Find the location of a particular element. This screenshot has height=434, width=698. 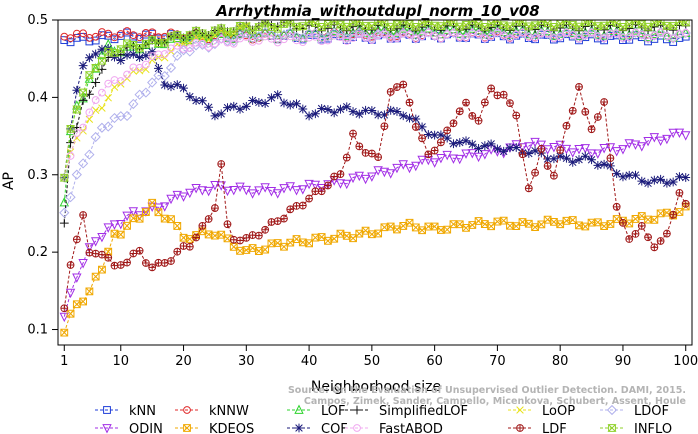

legend-item-cof: COF is located at coordinates (317, 428).